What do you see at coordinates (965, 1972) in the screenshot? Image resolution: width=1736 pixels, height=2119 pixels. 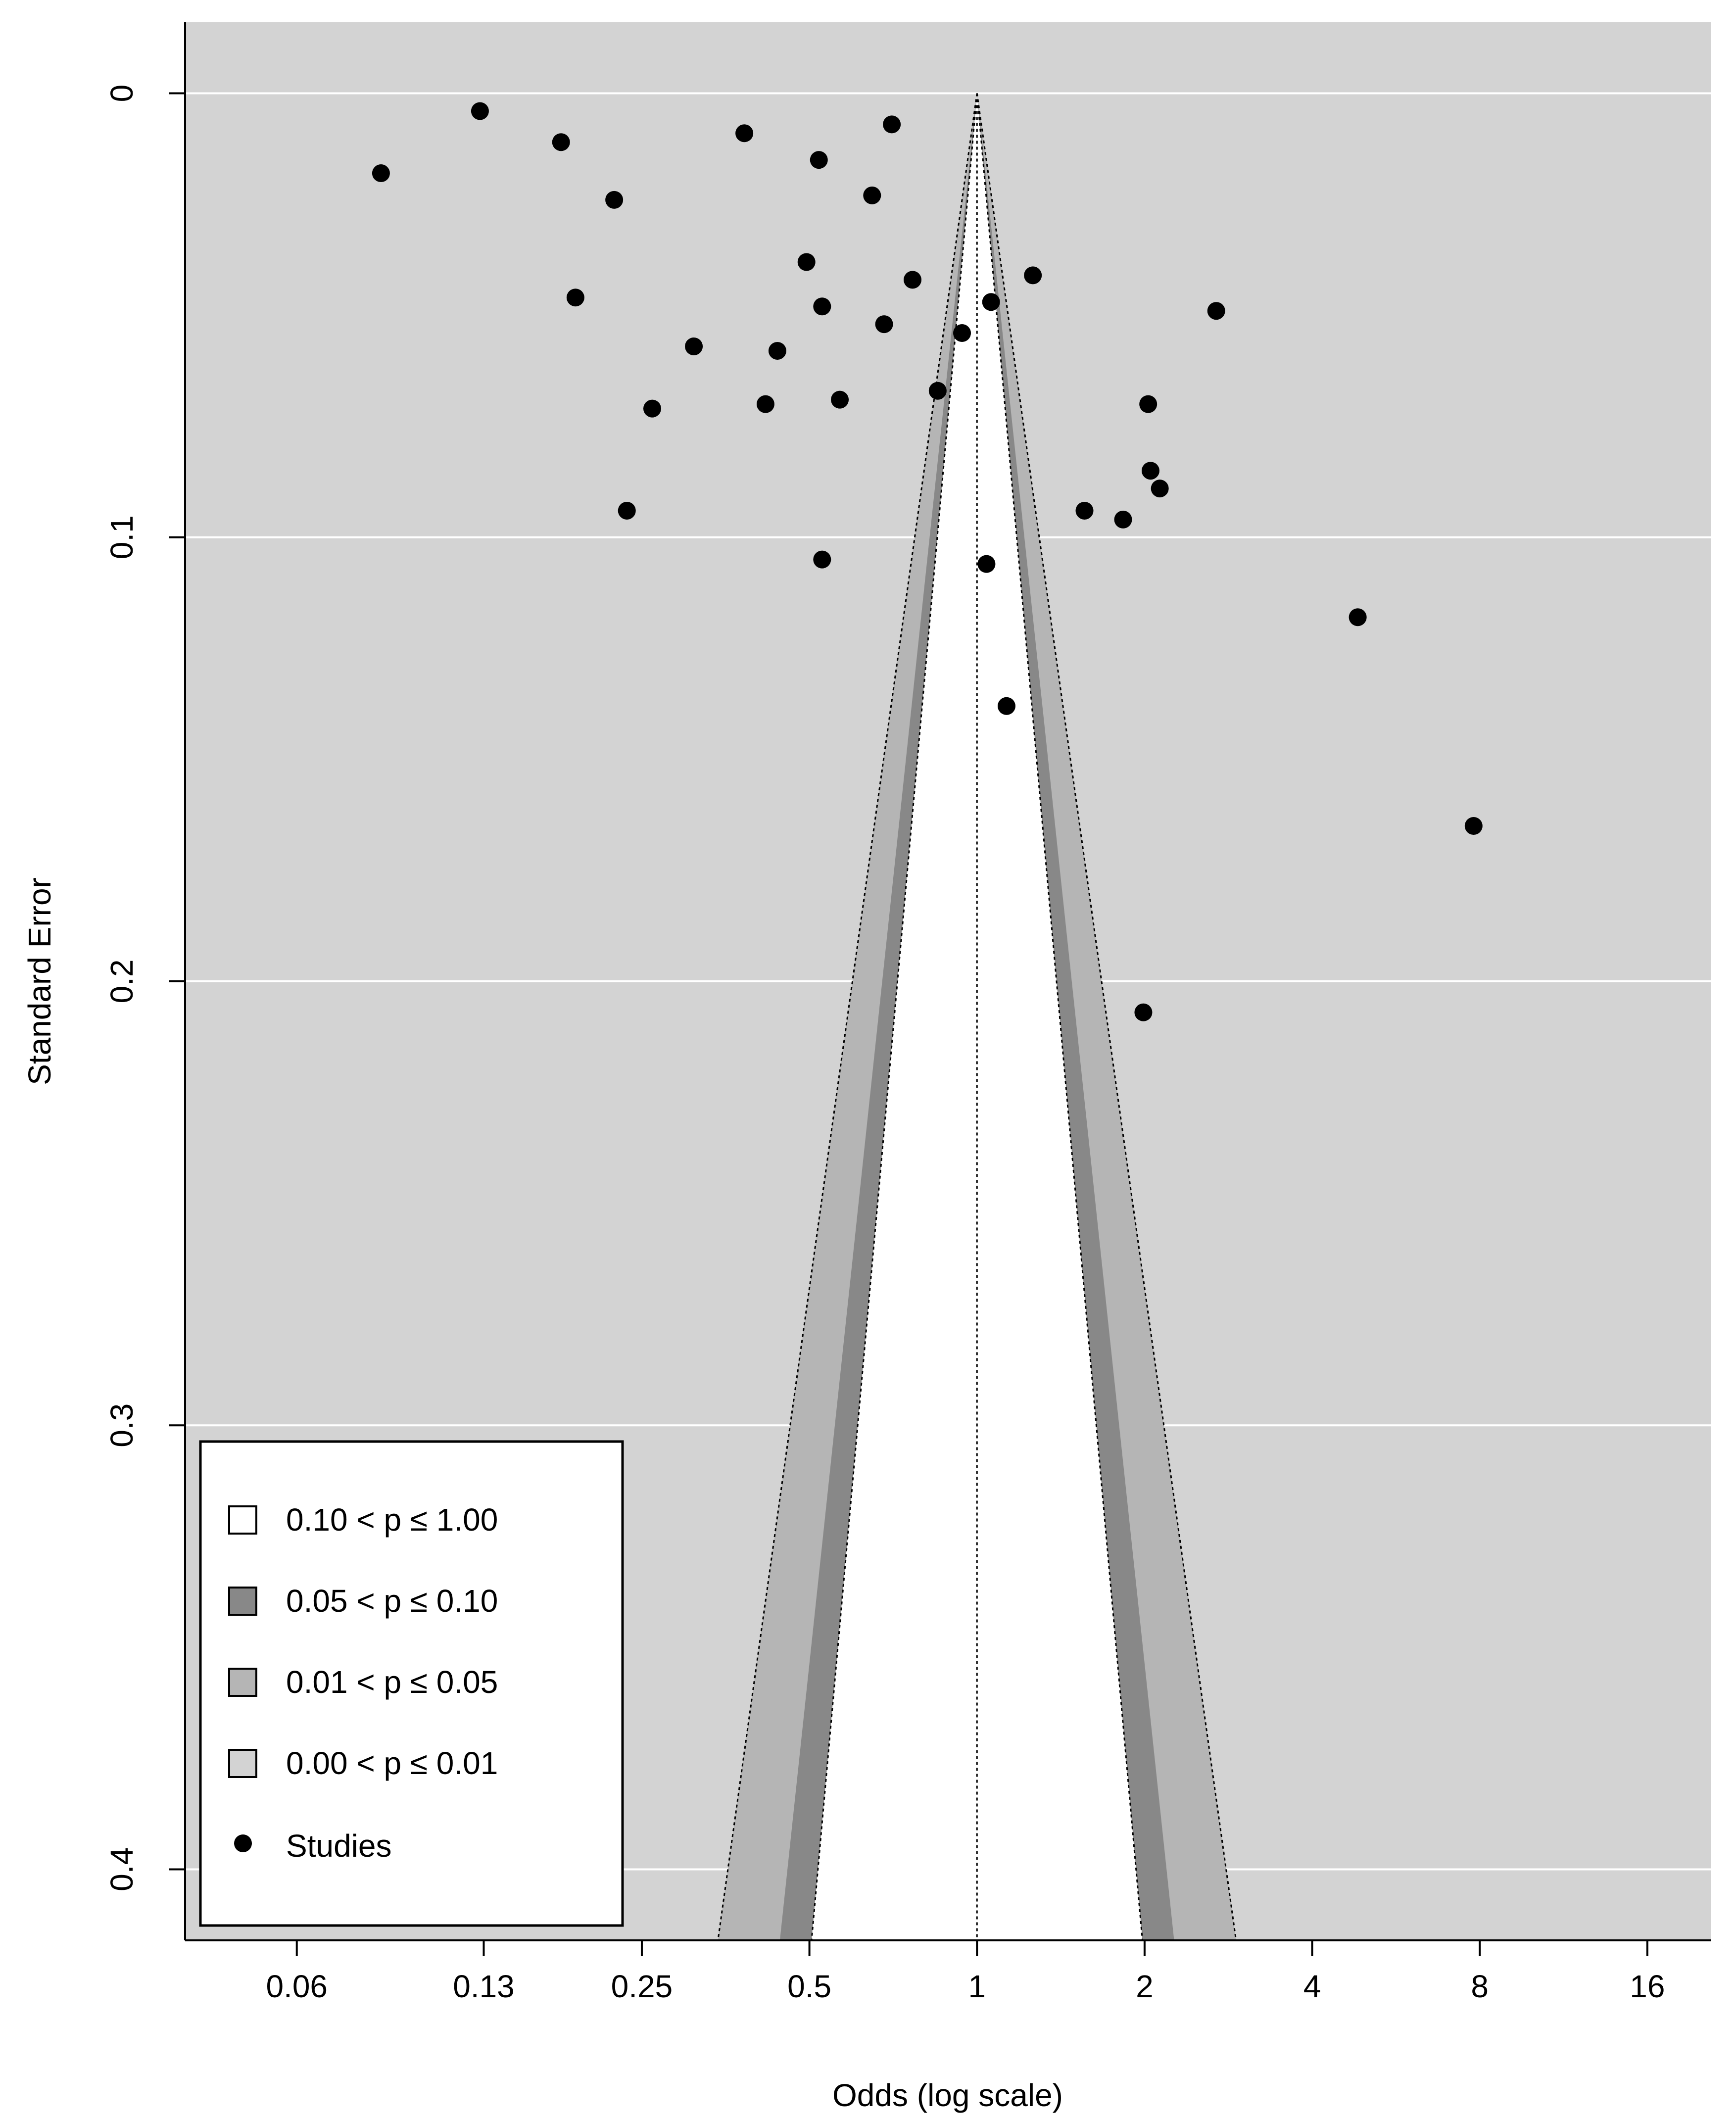 I see `x-ticks: 0.06 0.13 0.25 0.5 1 2 4 8 16` at bounding box center [965, 1972].